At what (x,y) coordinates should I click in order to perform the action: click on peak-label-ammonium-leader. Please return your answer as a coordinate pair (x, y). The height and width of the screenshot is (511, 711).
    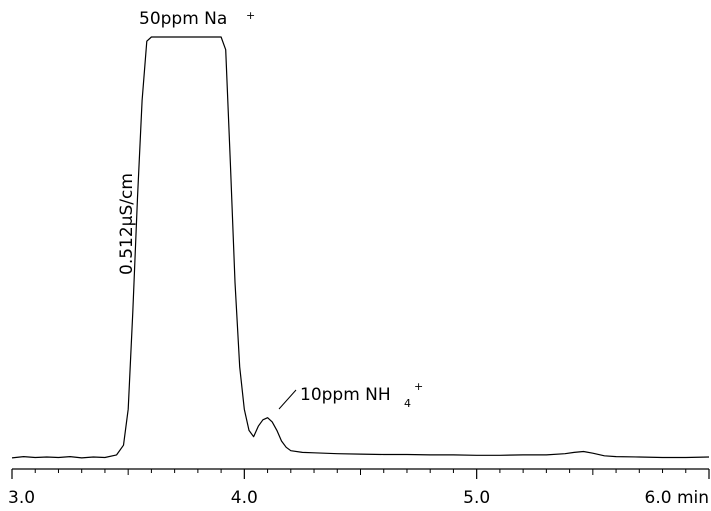
    Looking at the image, I should click on (287, 399).